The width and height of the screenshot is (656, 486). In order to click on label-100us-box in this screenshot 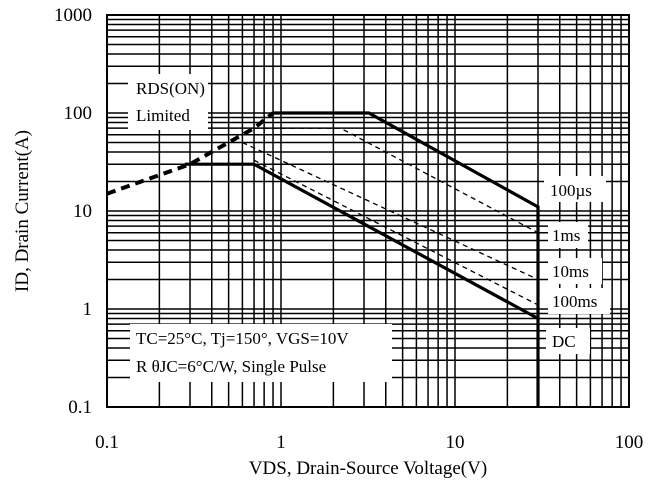, I will do `click(575, 189)`.